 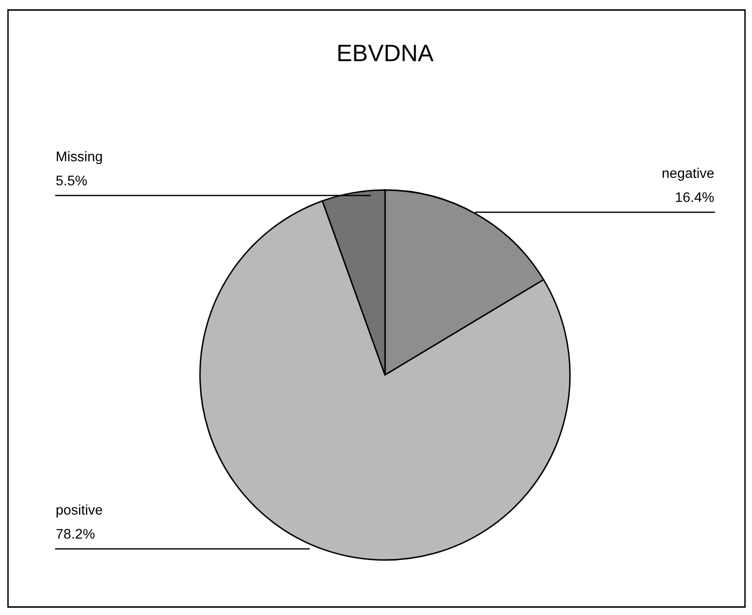 What do you see at coordinates (75, 533) in the screenshot?
I see `data-label: 78.2%` at bounding box center [75, 533].